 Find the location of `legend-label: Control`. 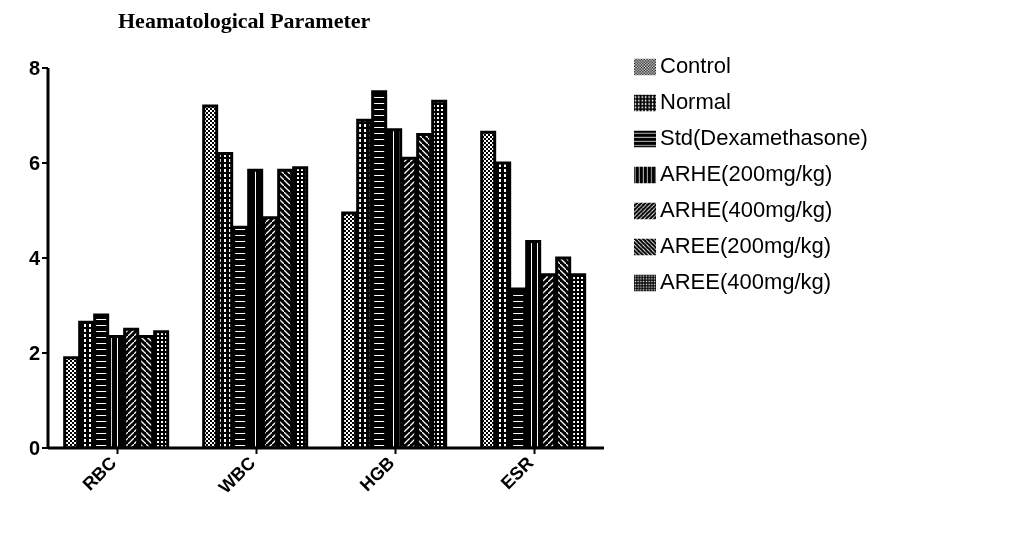

legend-label: Control is located at coordinates (695, 65).